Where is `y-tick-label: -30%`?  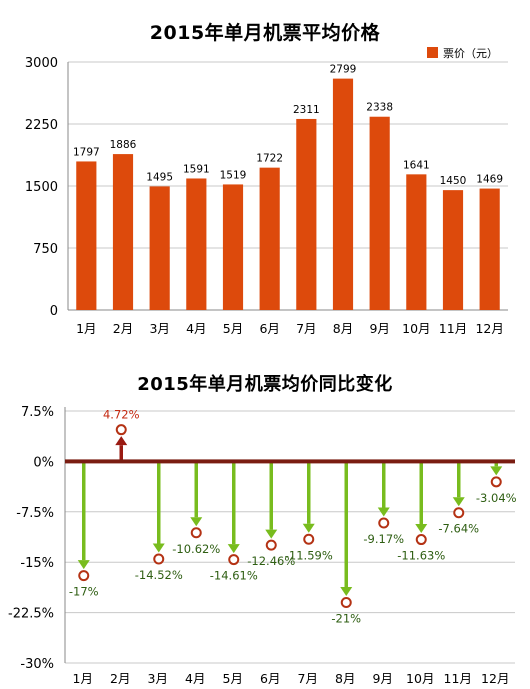
y-tick-label: -30% is located at coordinates (37, 664).